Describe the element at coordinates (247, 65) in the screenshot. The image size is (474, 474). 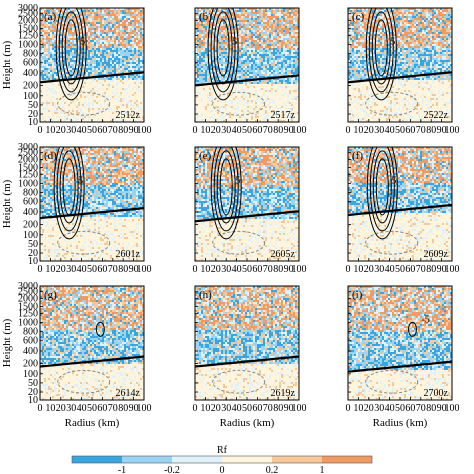
I see `panel-field: 5` at that location.